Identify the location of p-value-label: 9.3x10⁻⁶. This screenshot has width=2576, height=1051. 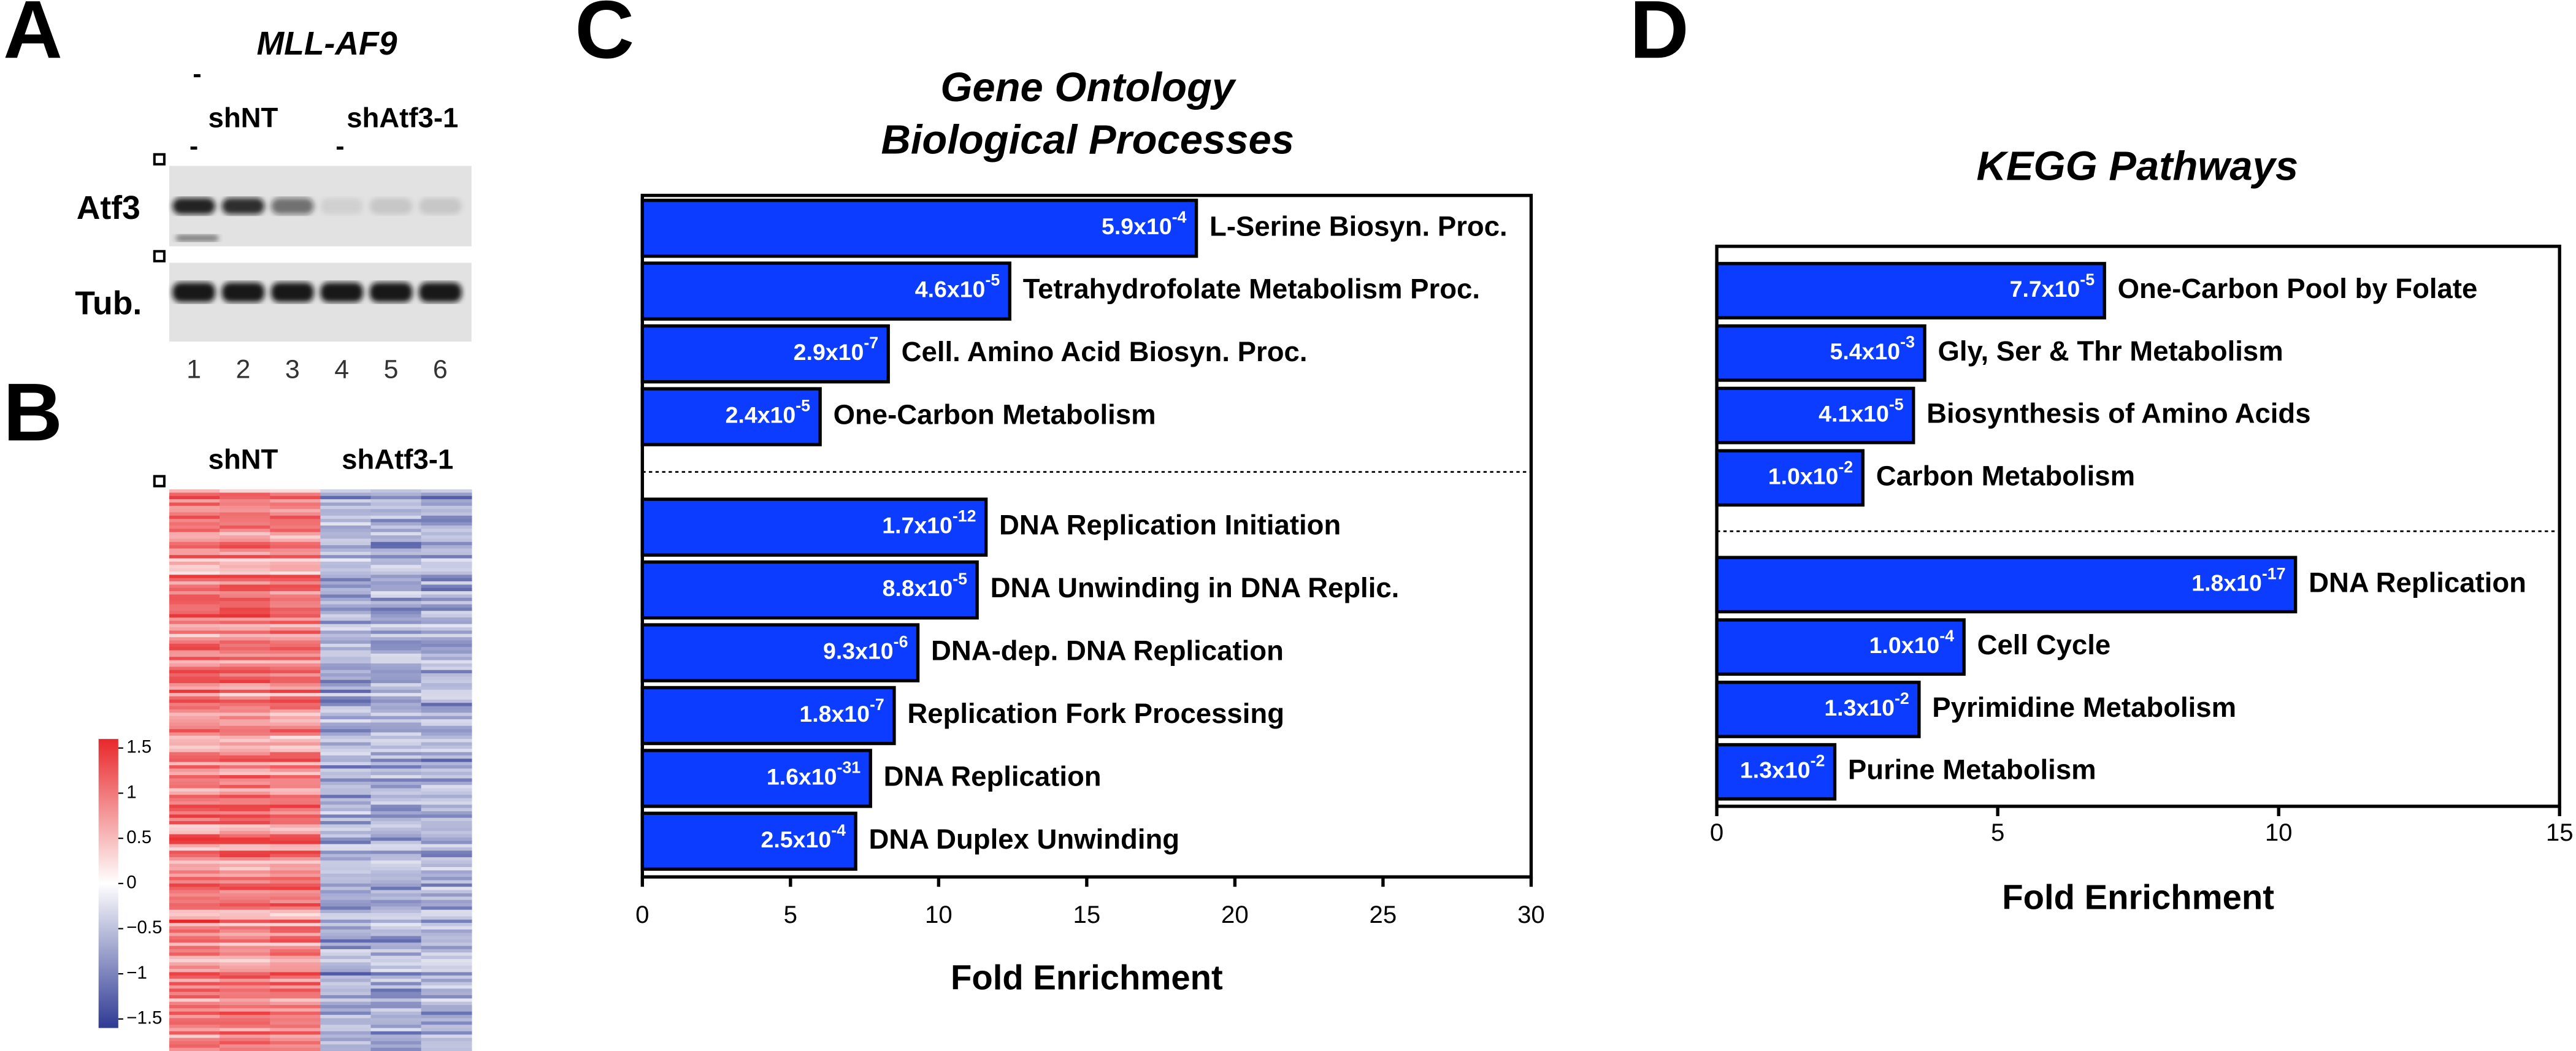
(865, 648).